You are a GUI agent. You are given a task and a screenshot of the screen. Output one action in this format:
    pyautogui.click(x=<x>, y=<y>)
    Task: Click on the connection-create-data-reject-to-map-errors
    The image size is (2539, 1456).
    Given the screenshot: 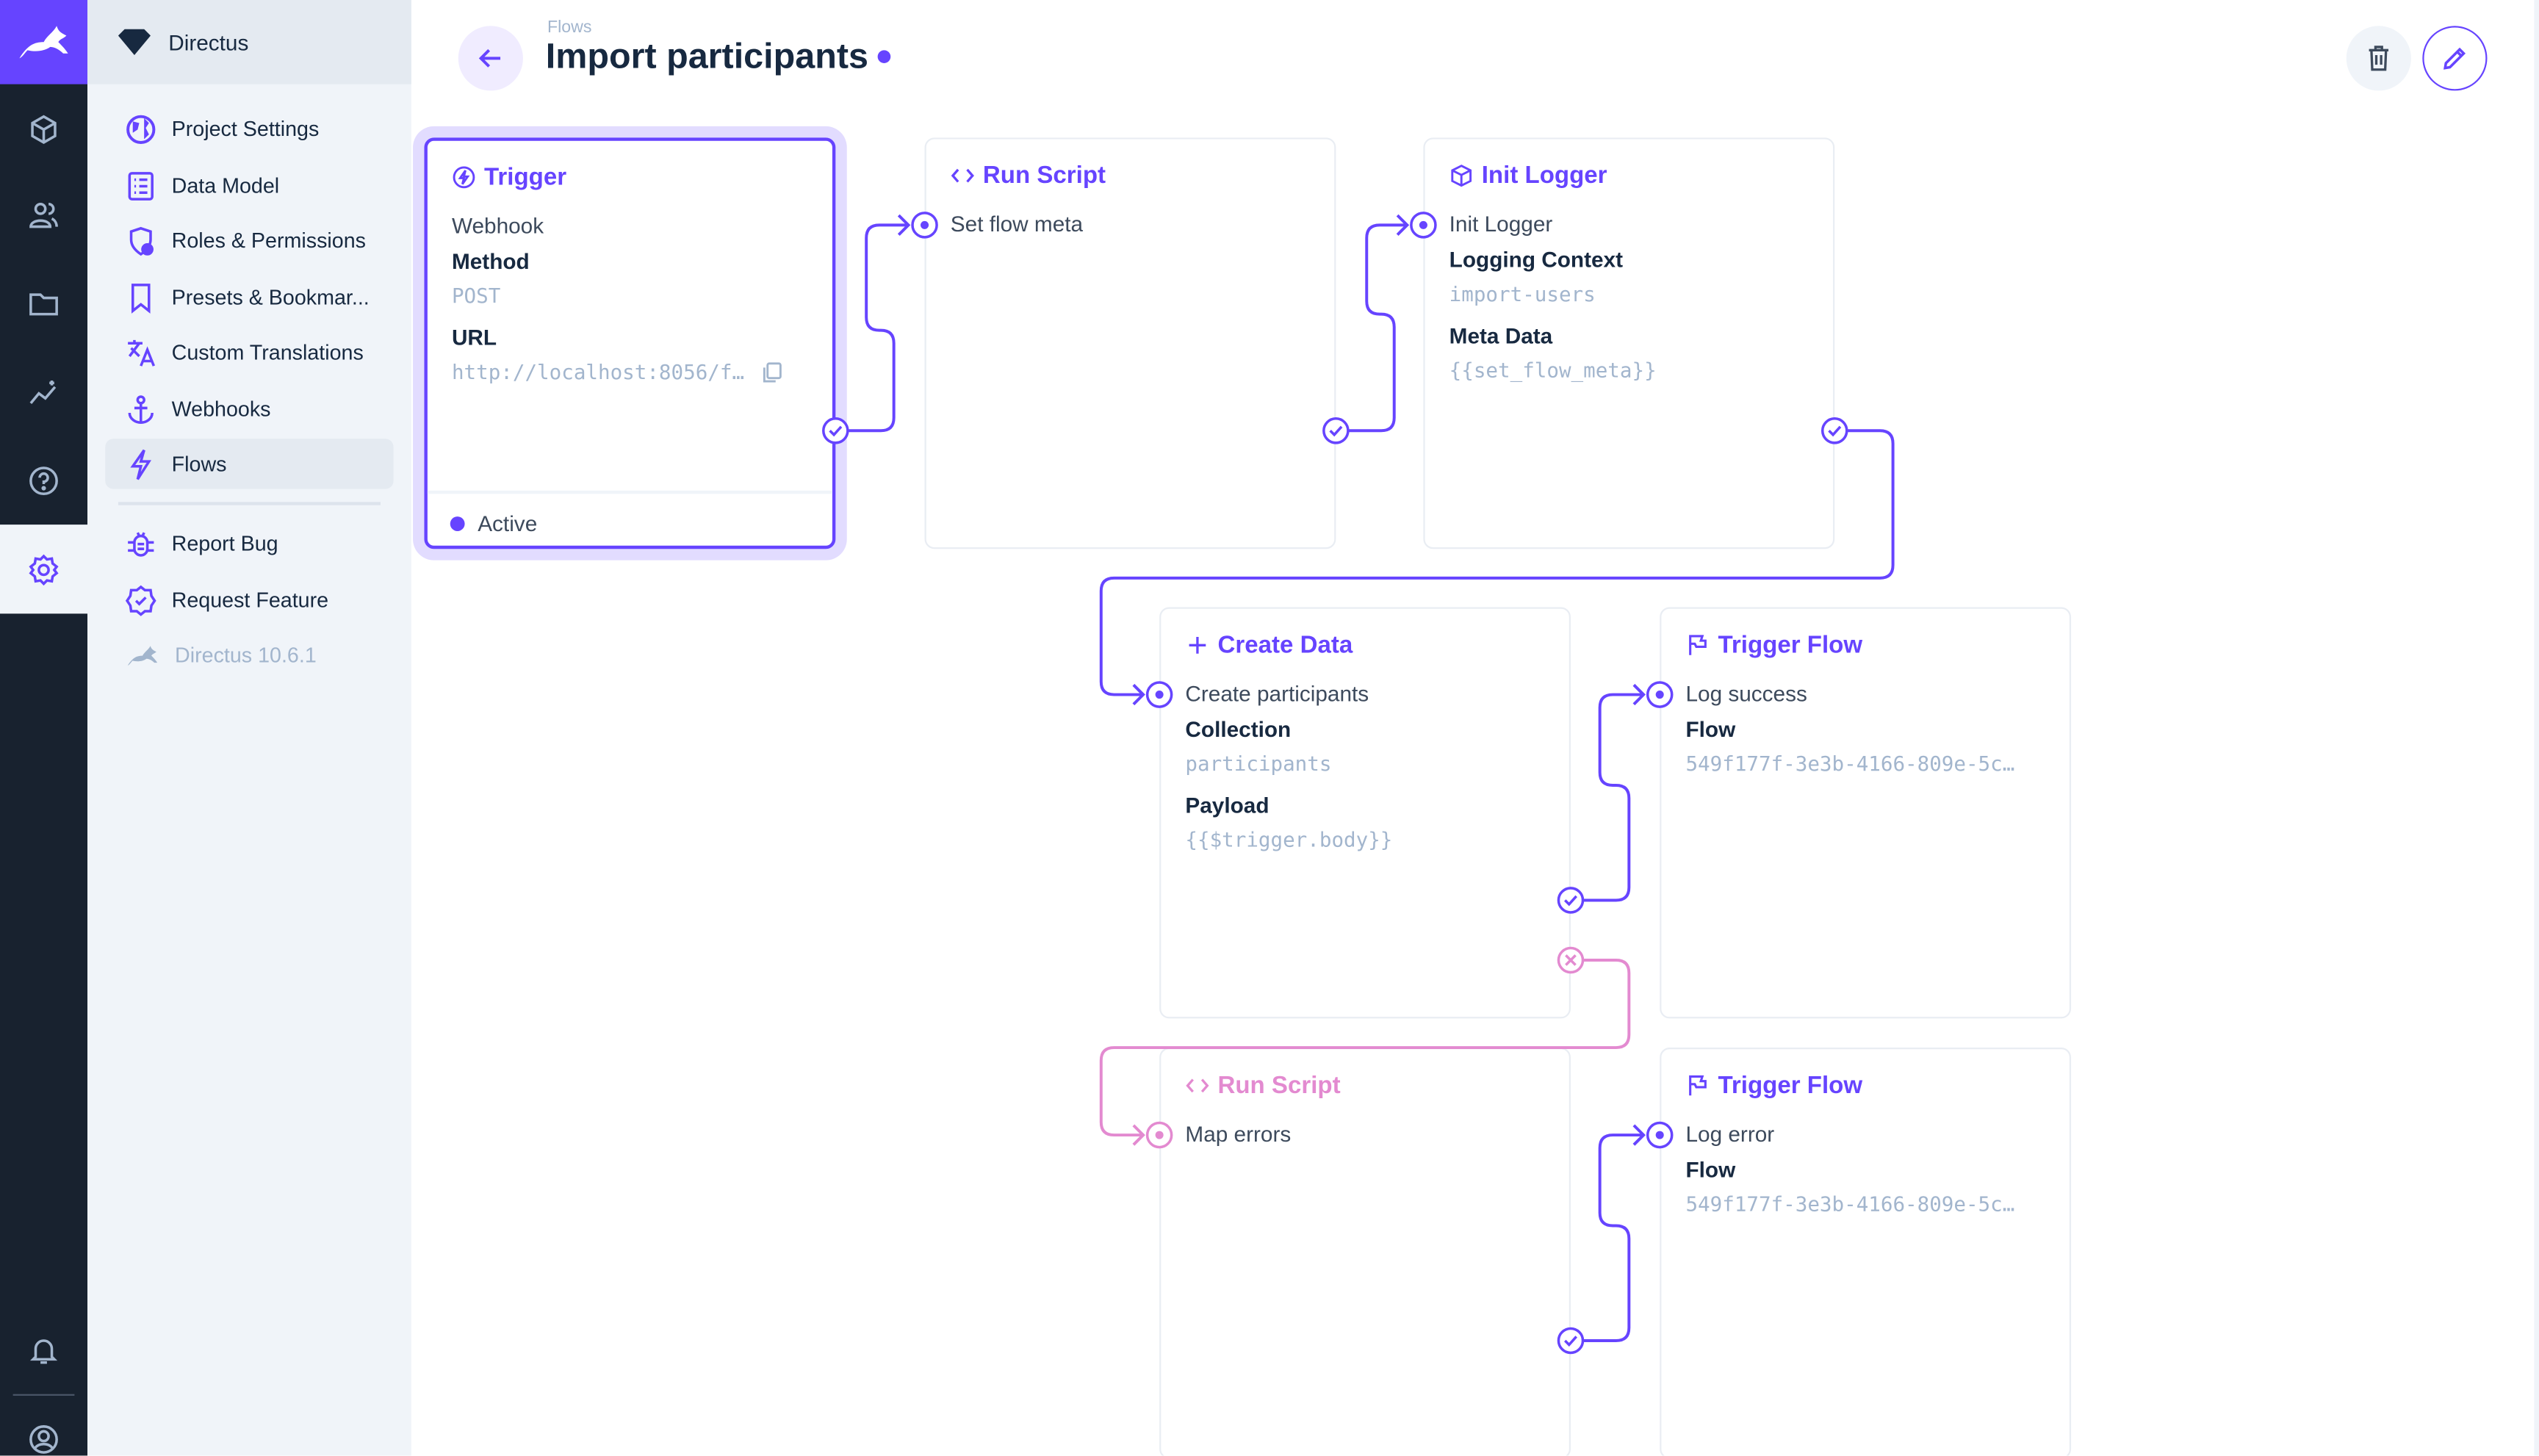 What is the action you would take?
    pyautogui.click(x=1365, y=1052)
    